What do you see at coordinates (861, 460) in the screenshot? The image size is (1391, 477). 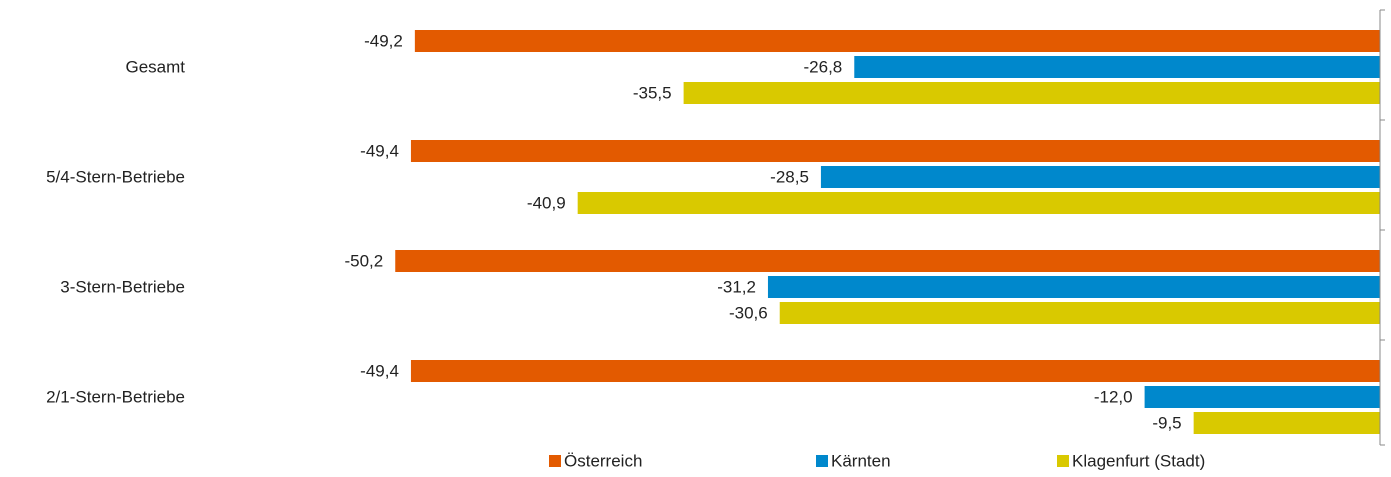 I see `legend-label: Kärnten` at bounding box center [861, 460].